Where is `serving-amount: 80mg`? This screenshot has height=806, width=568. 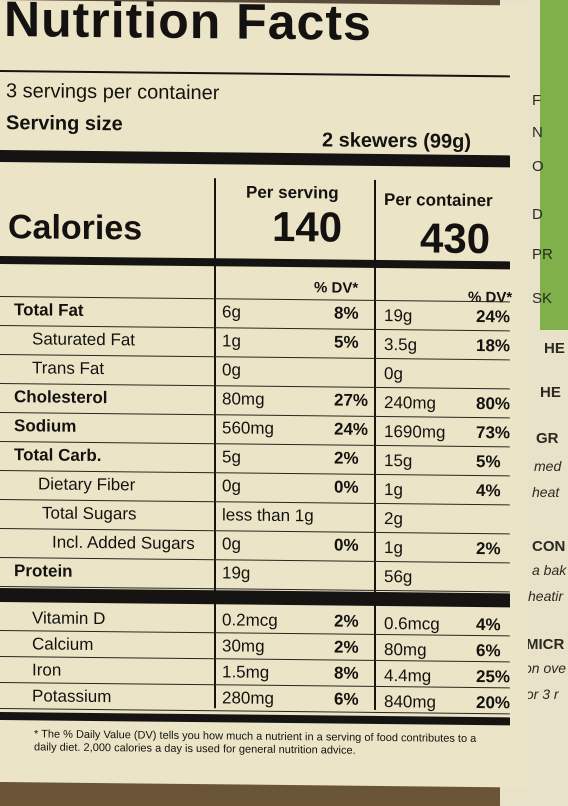
serving-amount: 80mg is located at coordinates (243, 399).